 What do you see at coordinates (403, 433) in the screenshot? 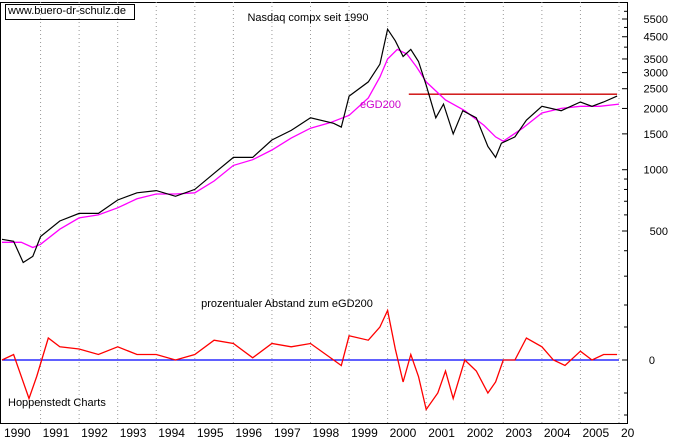
I see `x-tick-label-2000: 2000` at bounding box center [403, 433].